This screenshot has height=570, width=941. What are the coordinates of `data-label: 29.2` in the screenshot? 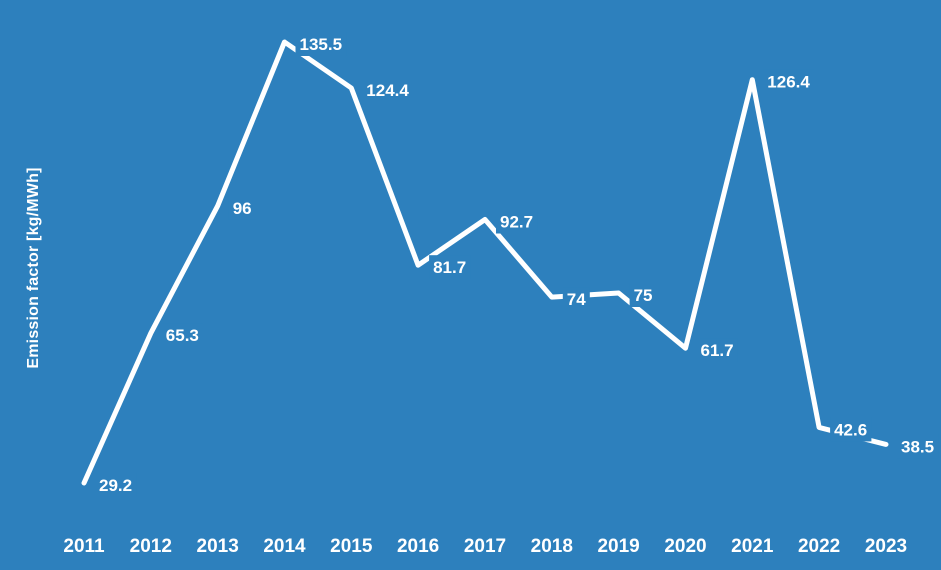 It's located at (116, 485).